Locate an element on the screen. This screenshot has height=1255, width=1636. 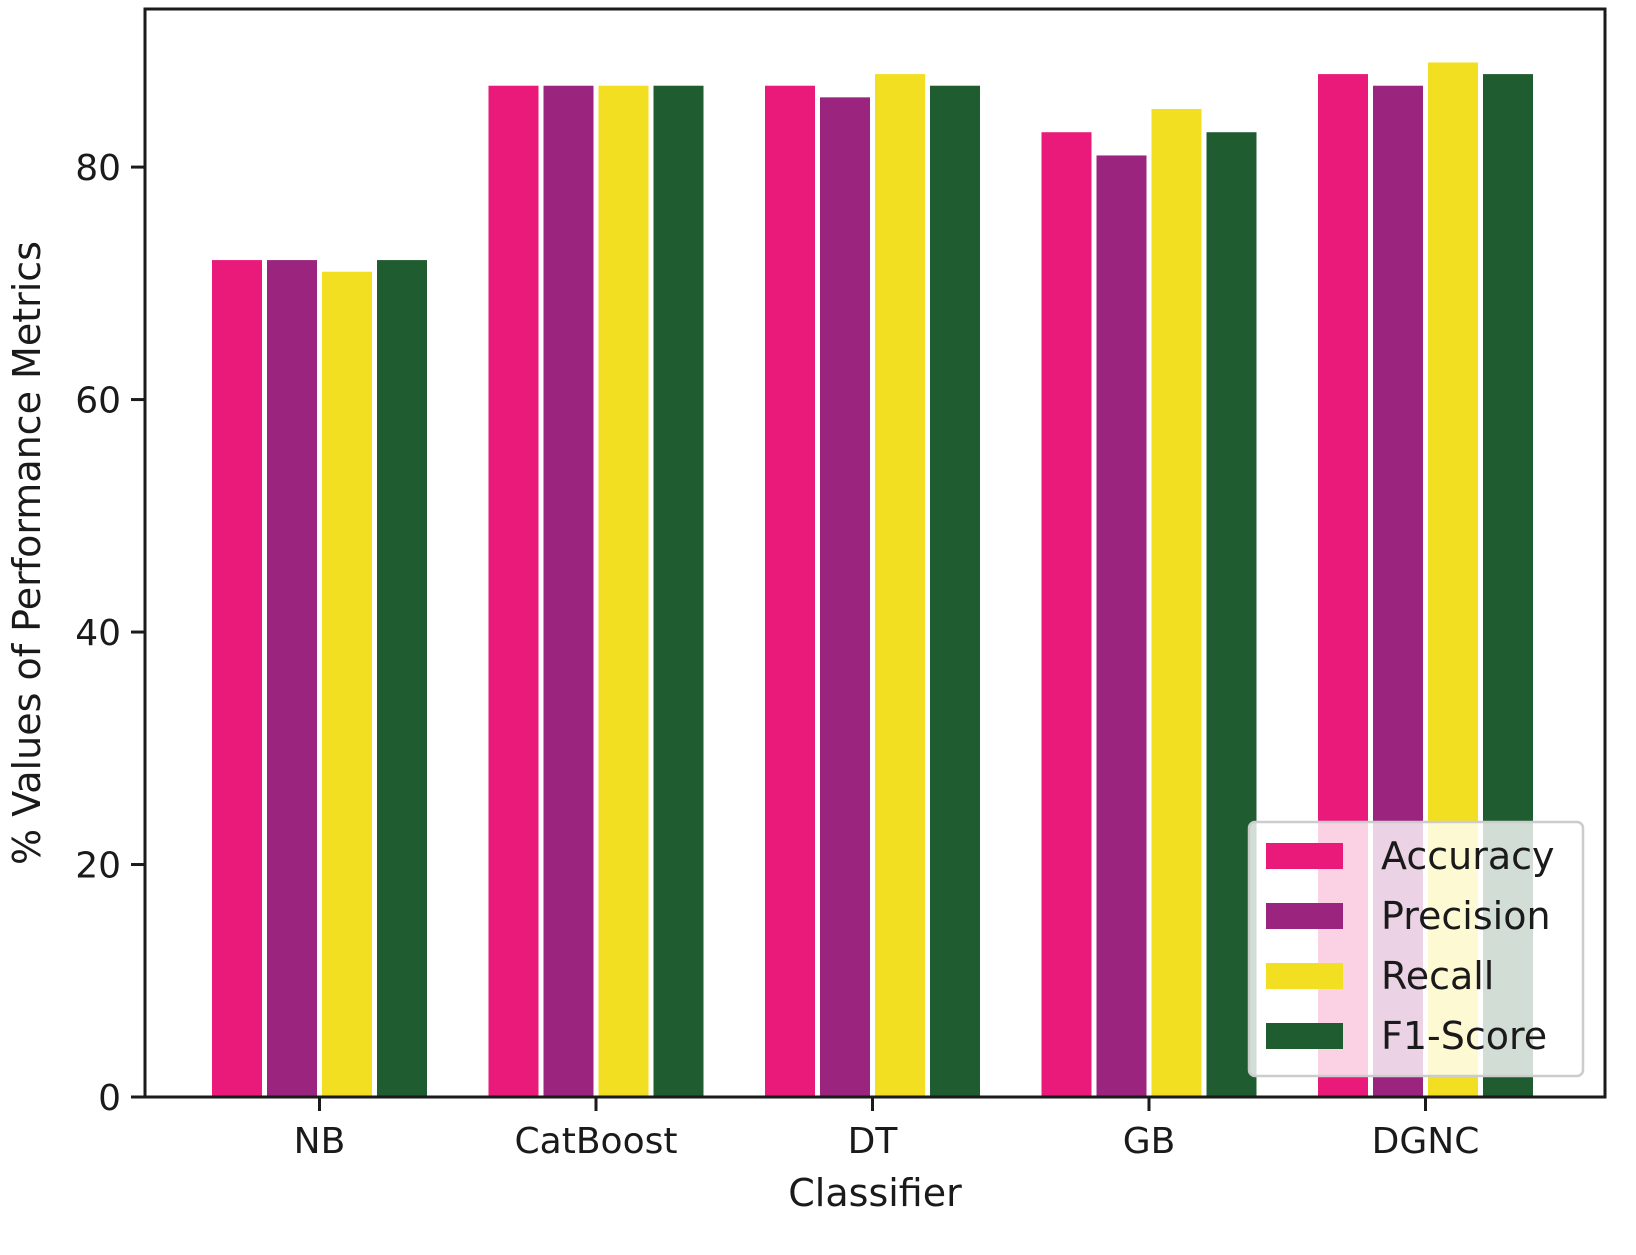
y-tick-label: 40 is located at coordinates (98, 633).